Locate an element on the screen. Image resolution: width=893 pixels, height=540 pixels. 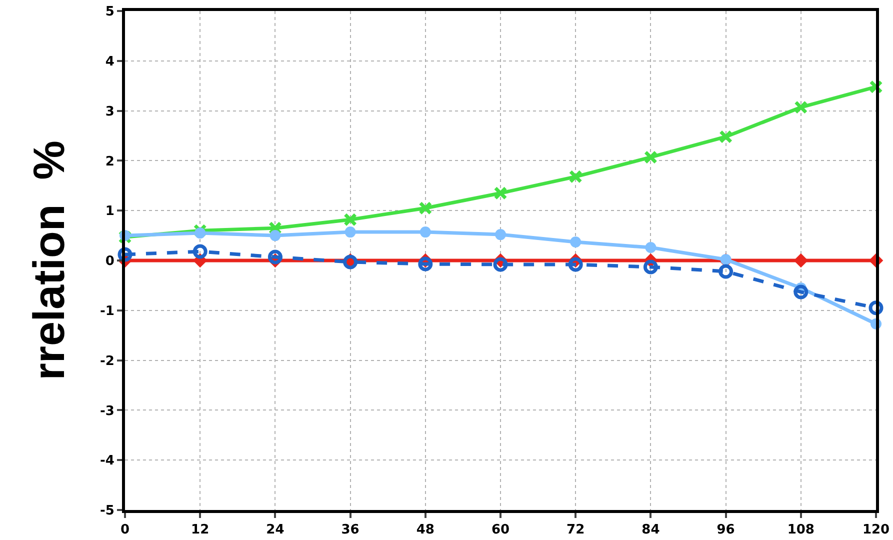
y-tick-label: -5 is located at coordinates (107, 511).